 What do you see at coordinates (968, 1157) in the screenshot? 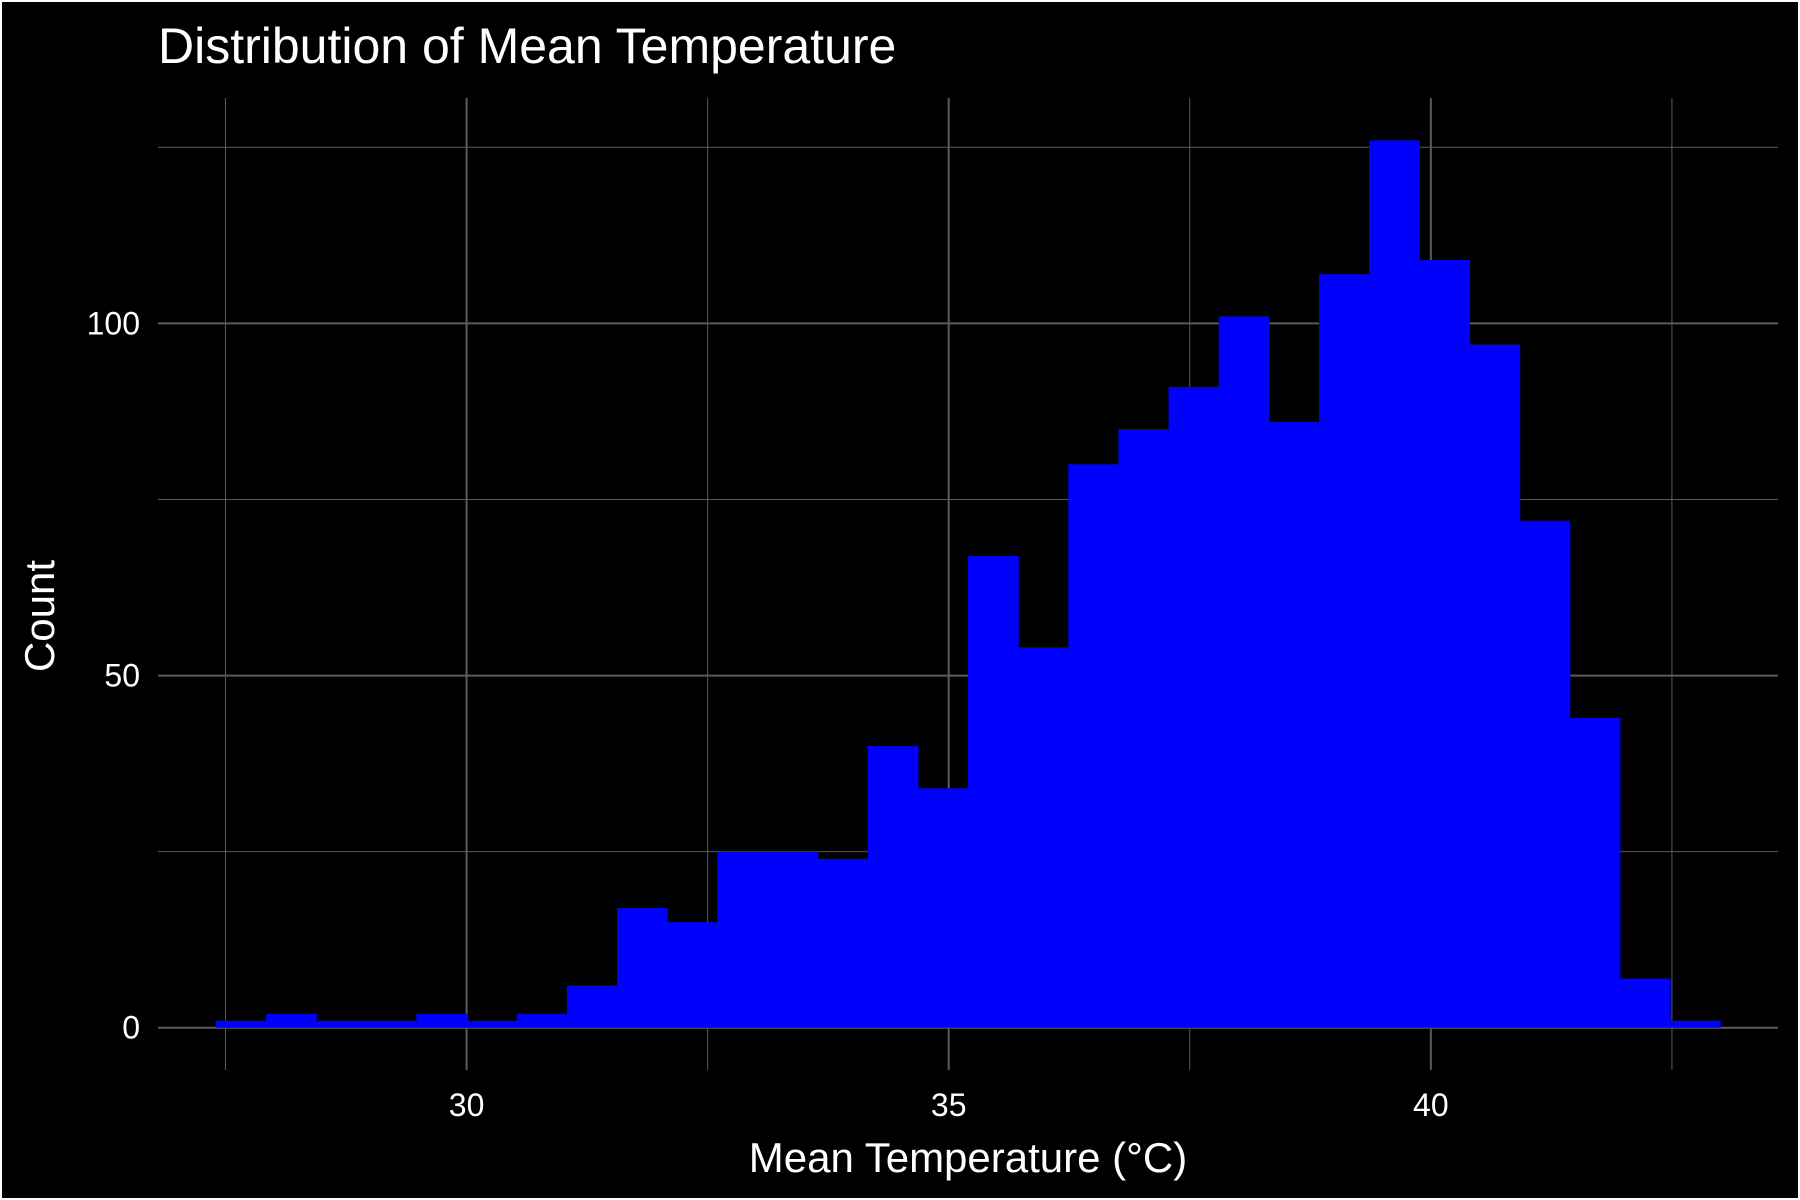
I see `x-axis-title: Mean Temperature (°C)` at bounding box center [968, 1157].